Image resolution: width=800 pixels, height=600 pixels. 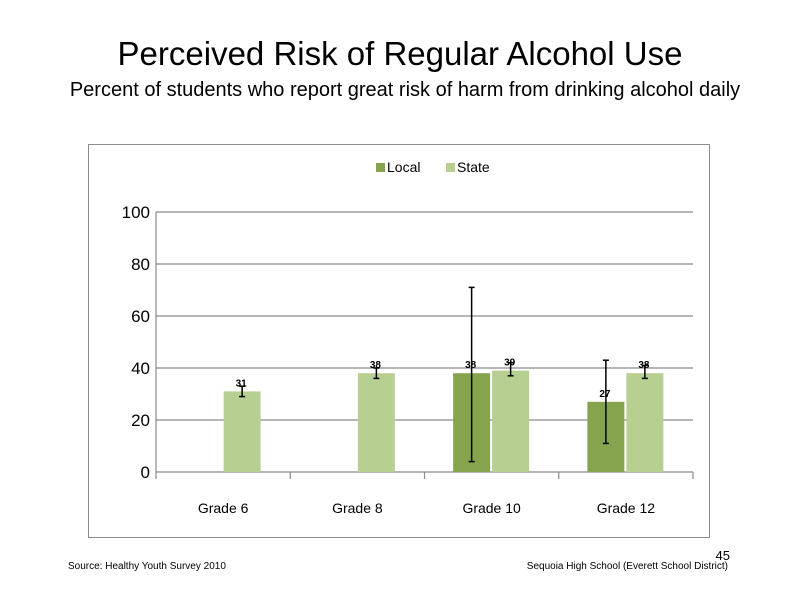 I want to click on legend-swatch-state, so click(x=450, y=167).